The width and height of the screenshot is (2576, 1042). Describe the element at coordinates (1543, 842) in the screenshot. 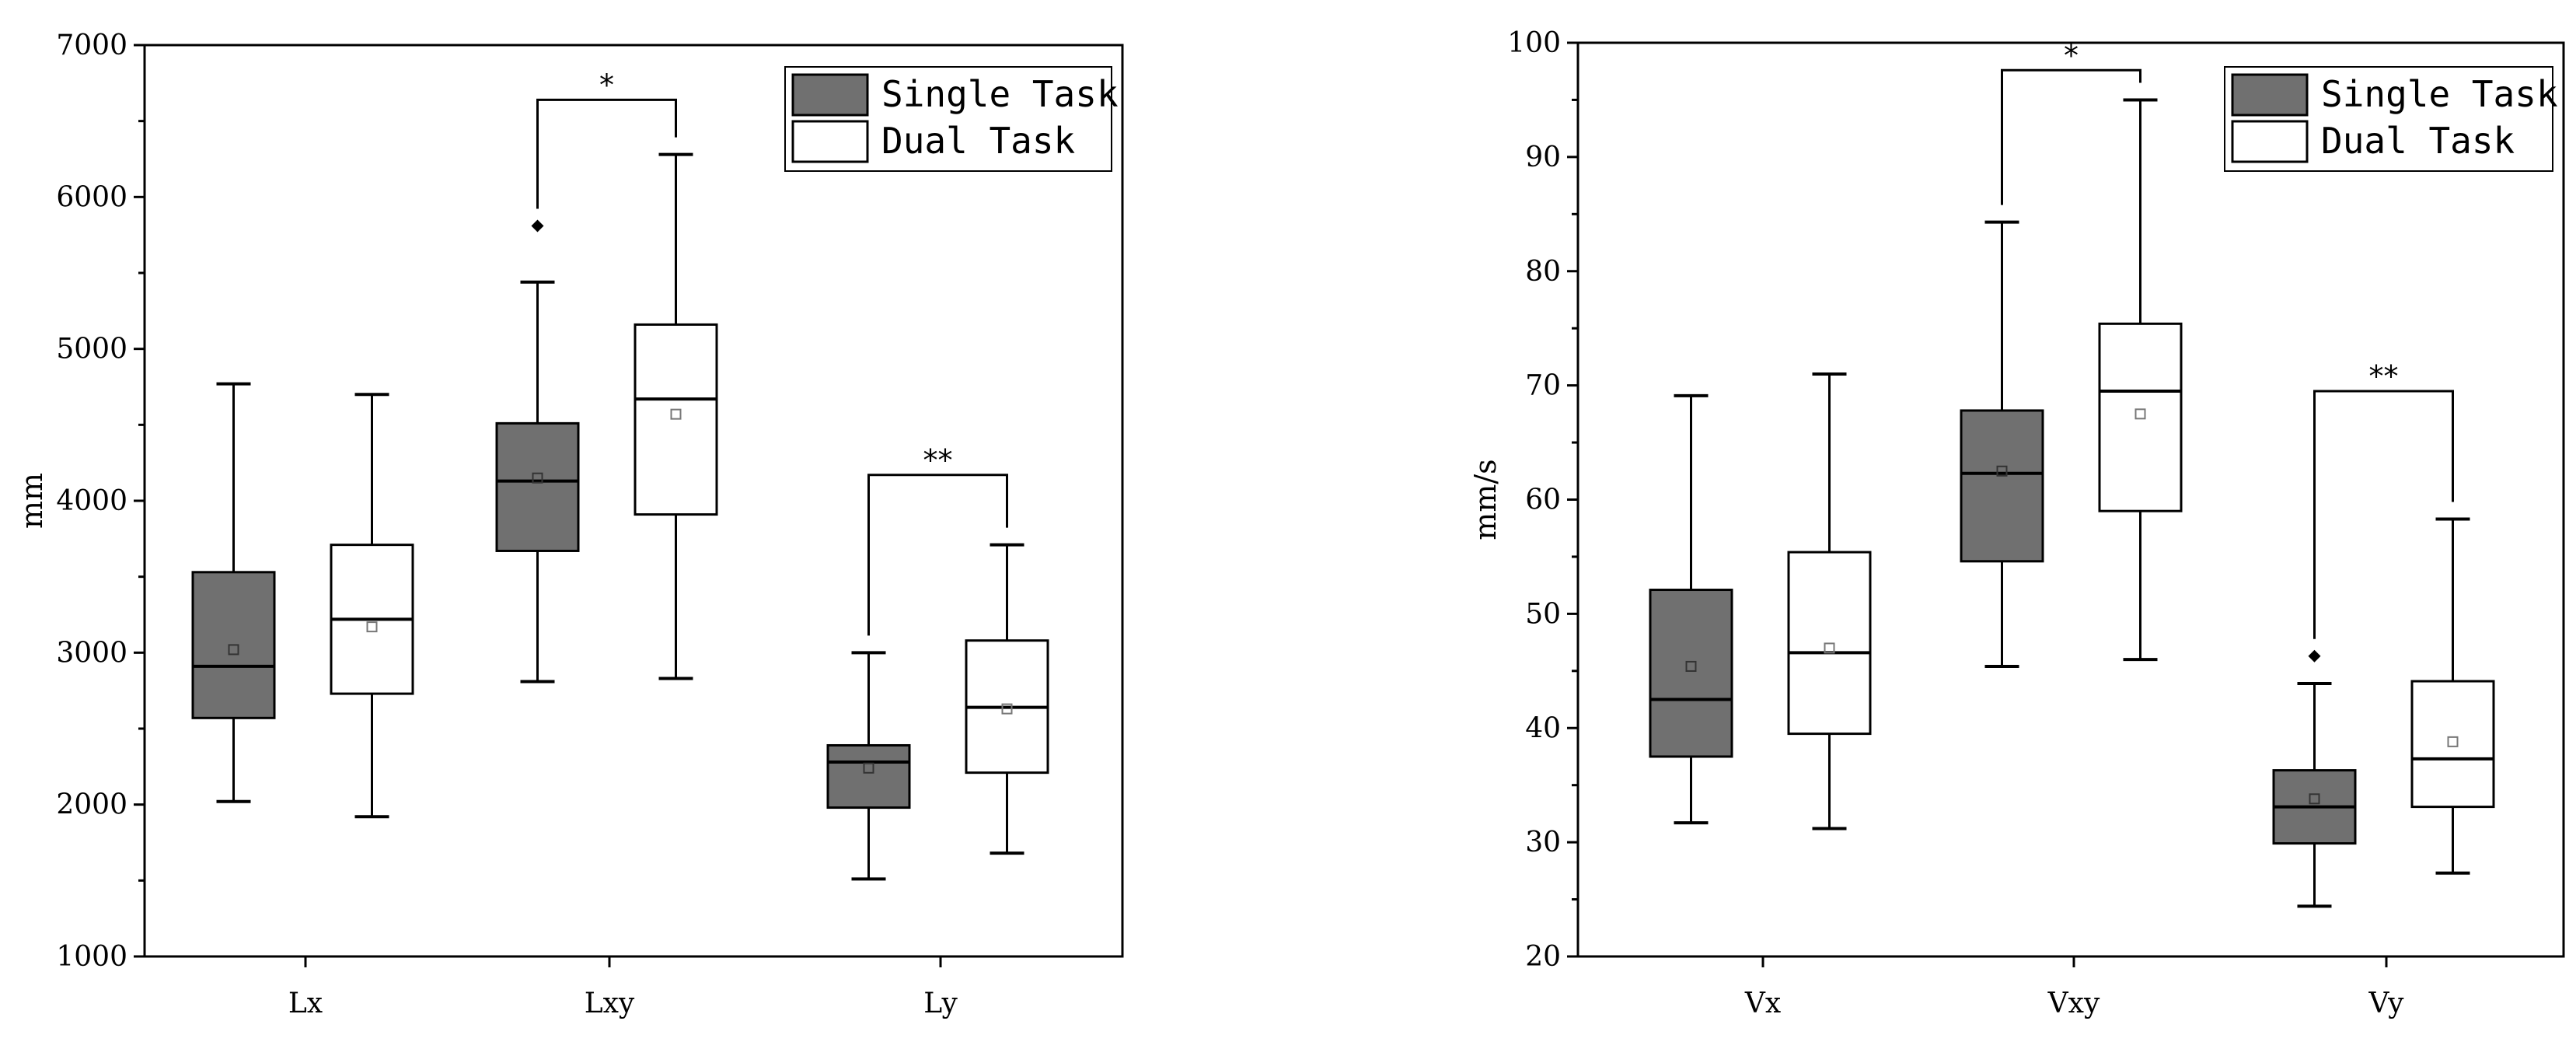

I see `y-tick-label: 30` at that location.